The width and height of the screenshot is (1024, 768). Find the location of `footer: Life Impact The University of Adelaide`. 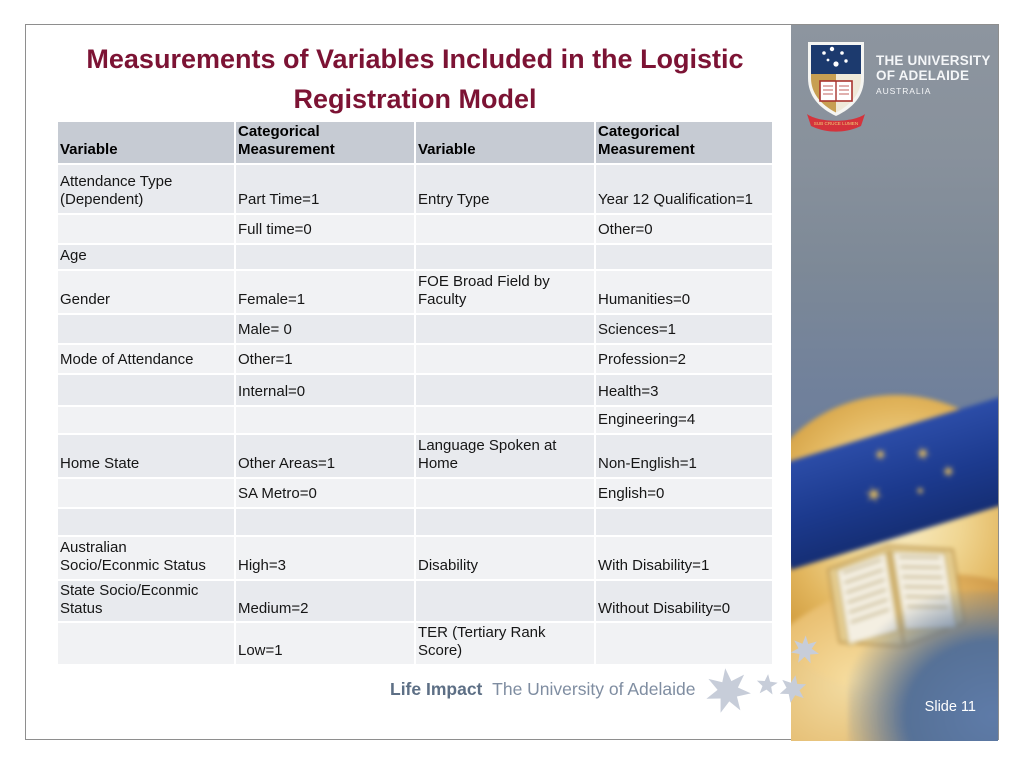

footer: Life Impact The University of Adelaide is located at coordinates (542, 689).